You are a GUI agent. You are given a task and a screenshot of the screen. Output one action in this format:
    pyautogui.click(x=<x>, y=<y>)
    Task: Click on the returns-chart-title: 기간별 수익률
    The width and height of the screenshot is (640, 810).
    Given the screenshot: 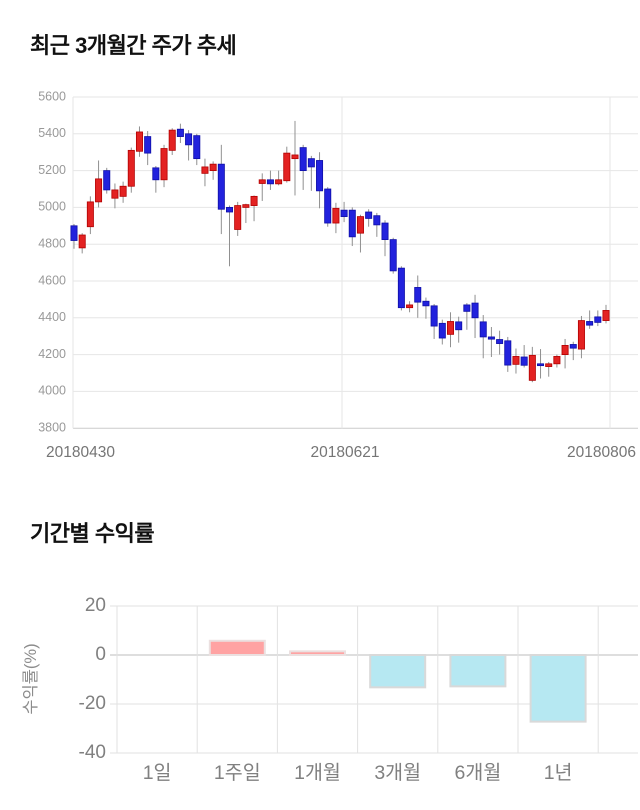 What is the action you would take?
    pyautogui.click(x=92, y=533)
    